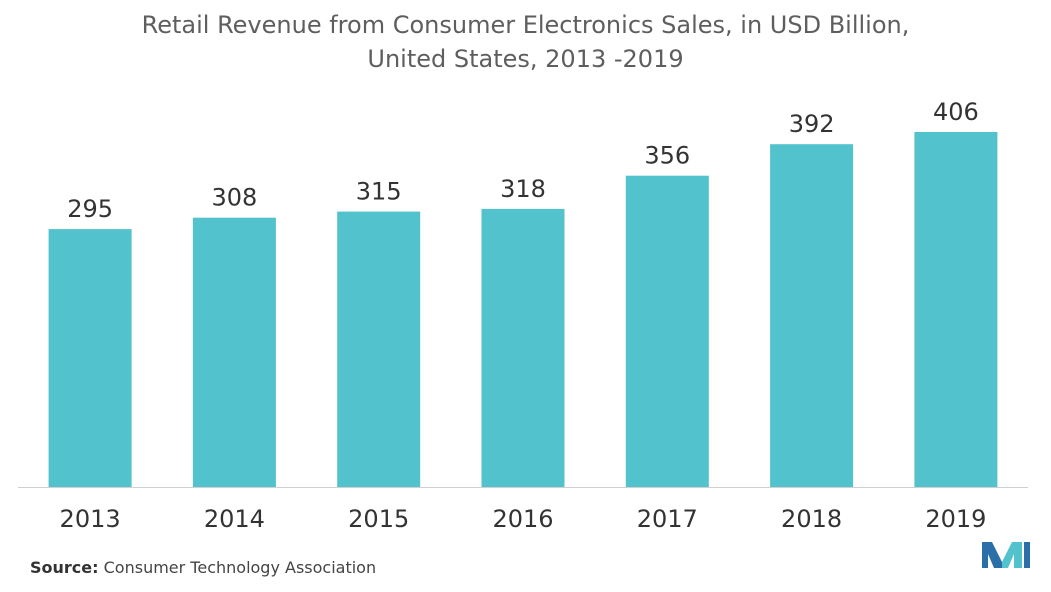  What do you see at coordinates (234, 352) in the screenshot?
I see `bar-2014` at bounding box center [234, 352].